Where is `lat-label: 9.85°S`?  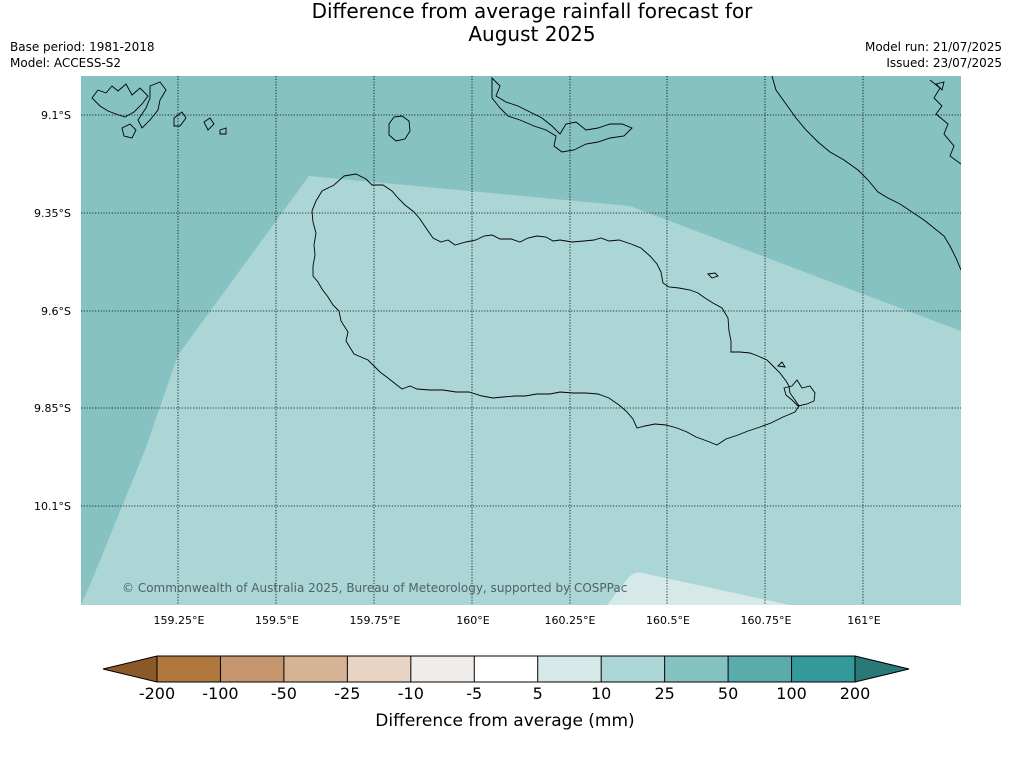
lat-label: 9.85°S is located at coordinates (52, 408).